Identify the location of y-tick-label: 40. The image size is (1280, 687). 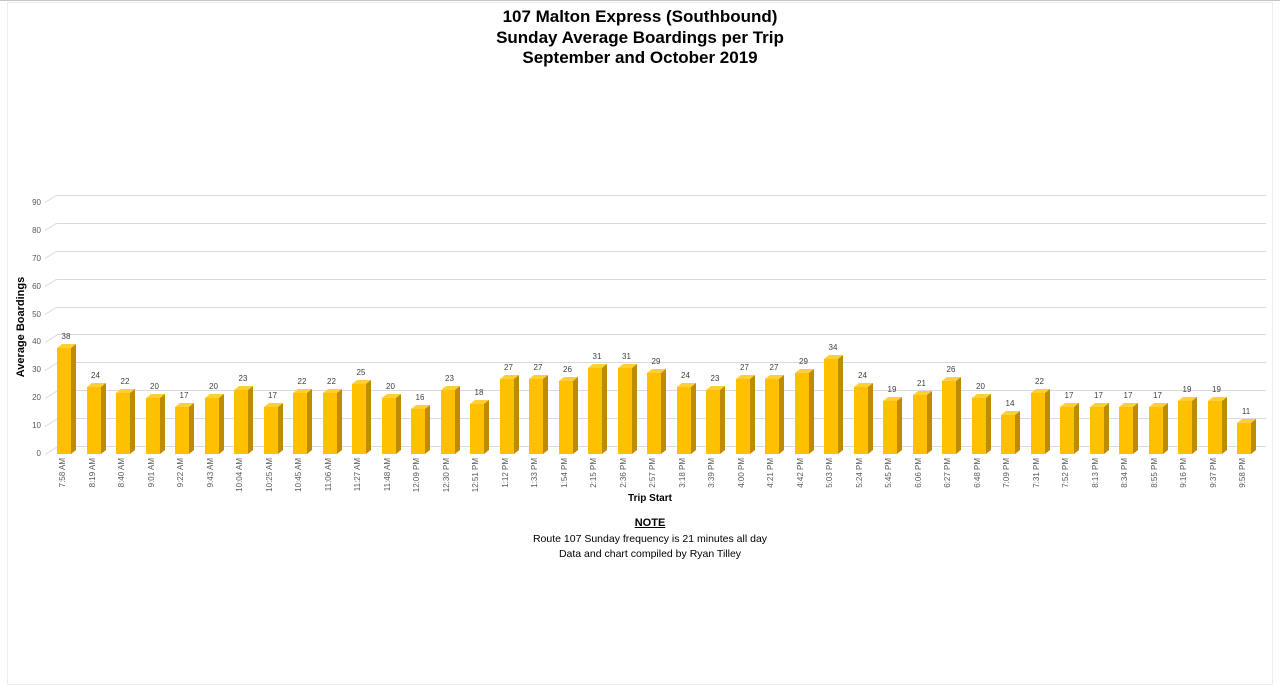
(36, 342).